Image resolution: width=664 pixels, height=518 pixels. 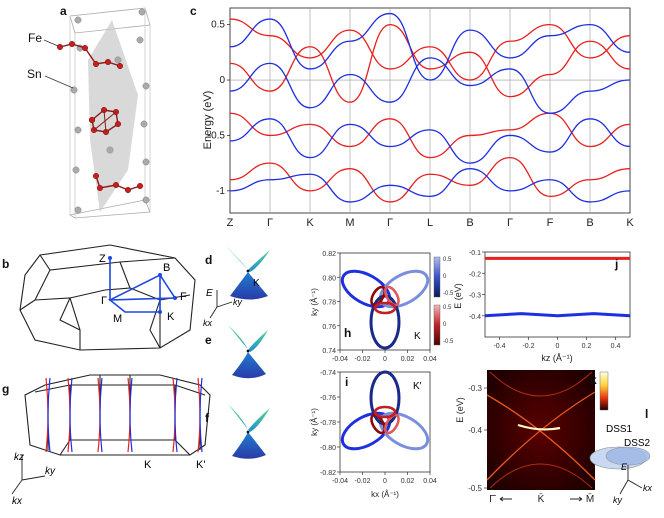 What do you see at coordinates (541, 498) in the screenshot?
I see `k-xlabel: K̄` at bounding box center [541, 498].